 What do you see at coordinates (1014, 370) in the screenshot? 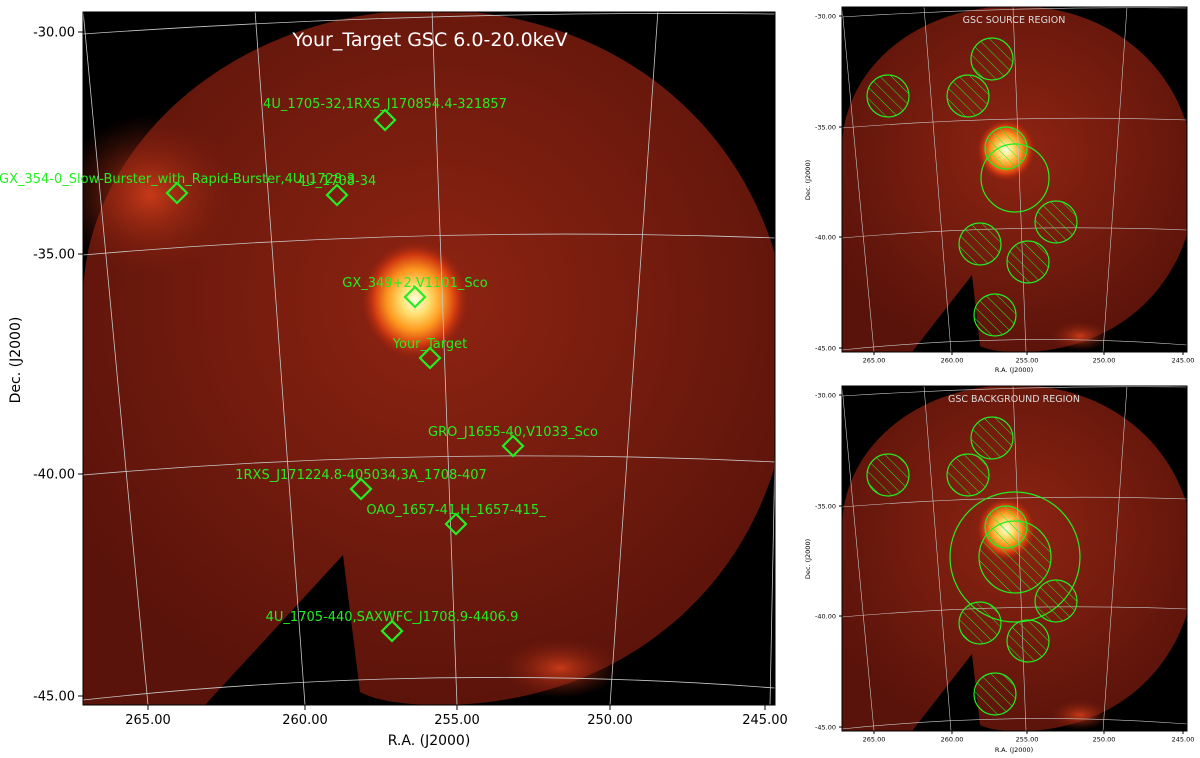
I see `source-x-axis-label: R.A. (J2000)` at bounding box center [1014, 370].